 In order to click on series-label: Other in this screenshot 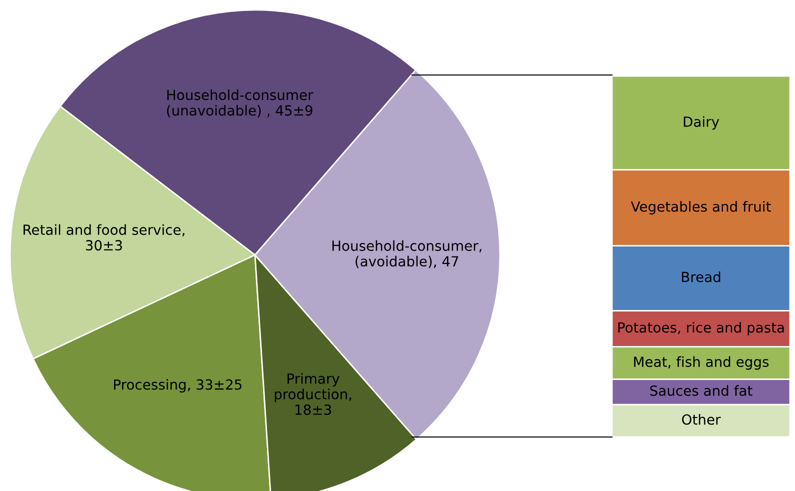, I will do `click(701, 419)`.